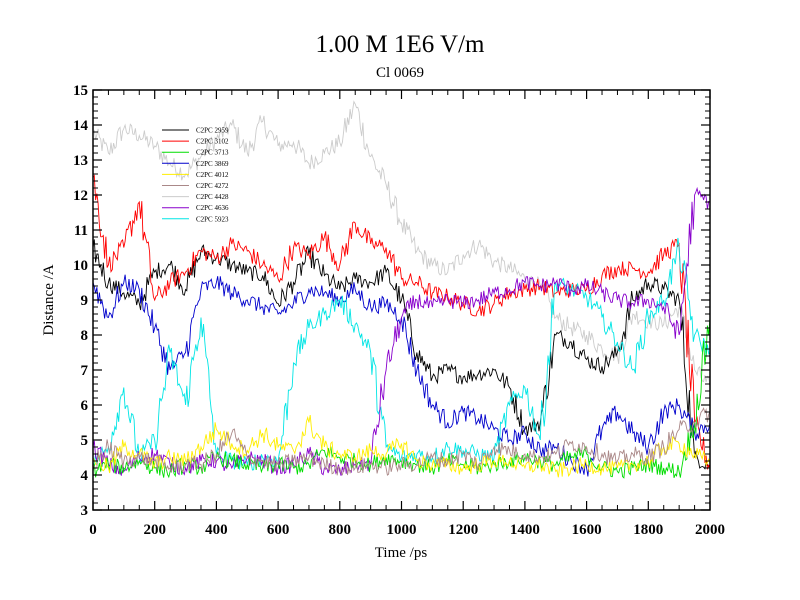 This screenshot has height=600, width=800. What do you see at coordinates (463, 530) in the screenshot?
I see `x-tick-label: 1200` at bounding box center [463, 530].